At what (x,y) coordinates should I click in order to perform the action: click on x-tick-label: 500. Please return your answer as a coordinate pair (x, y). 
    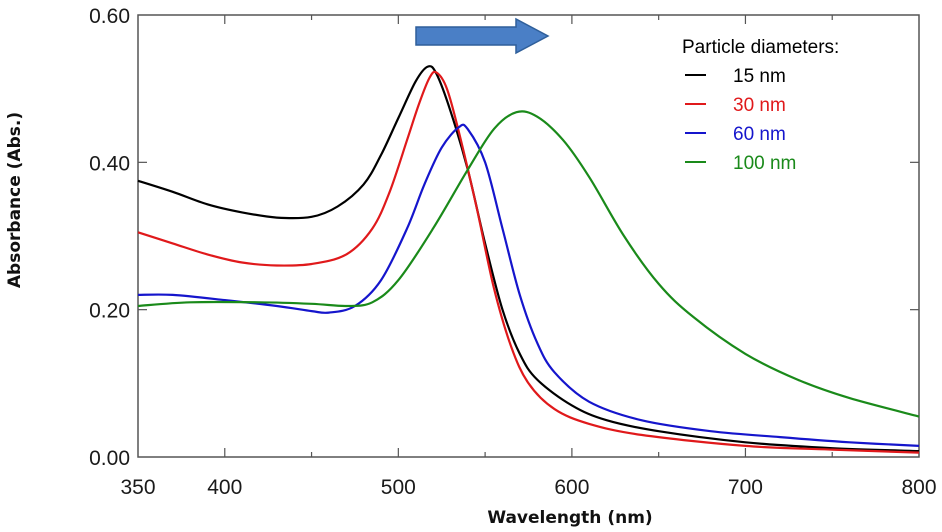
    Looking at the image, I should click on (398, 487).